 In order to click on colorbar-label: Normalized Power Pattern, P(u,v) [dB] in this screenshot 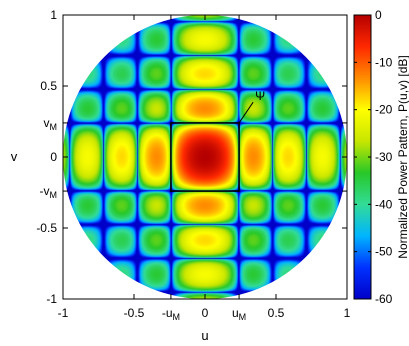, I will do `click(402, 156)`.